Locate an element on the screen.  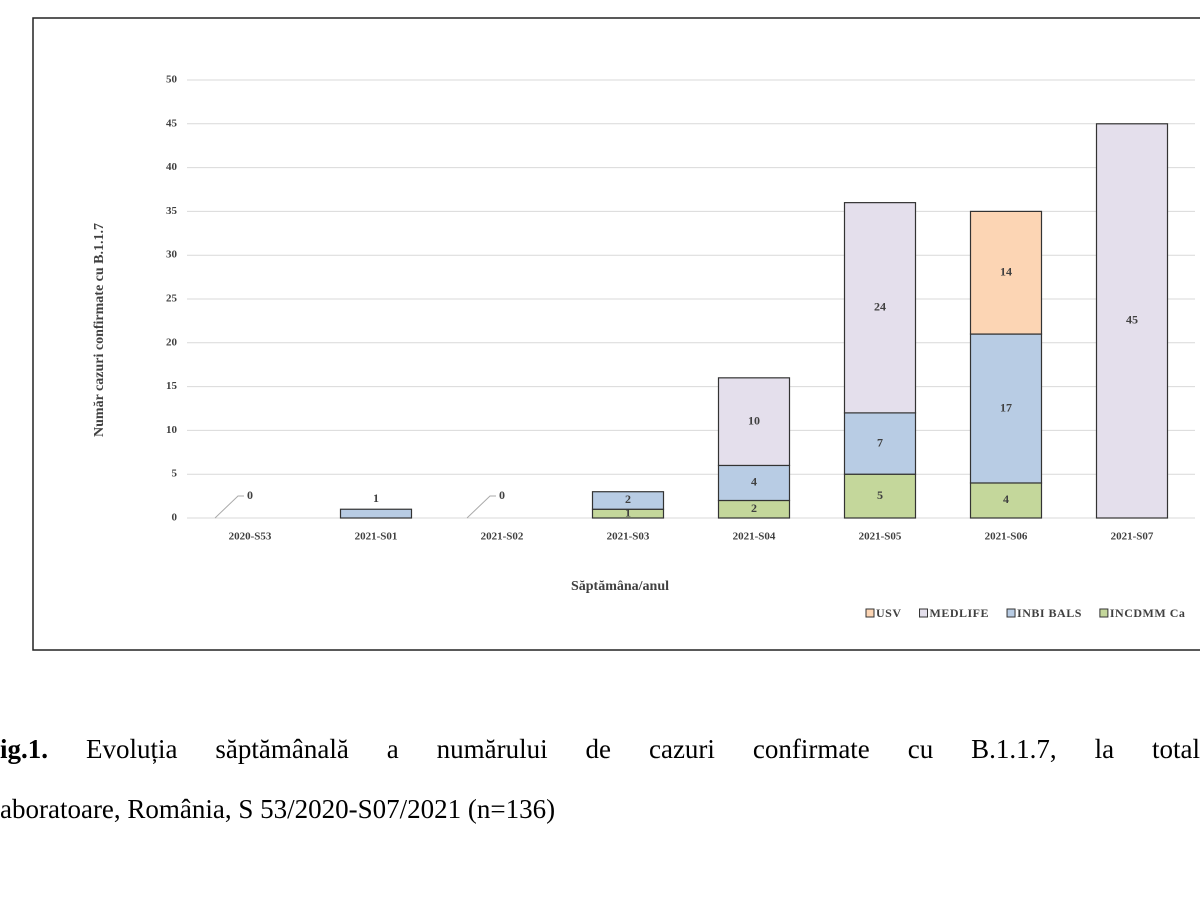
y-tick-label: 30 is located at coordinates (172, 255).